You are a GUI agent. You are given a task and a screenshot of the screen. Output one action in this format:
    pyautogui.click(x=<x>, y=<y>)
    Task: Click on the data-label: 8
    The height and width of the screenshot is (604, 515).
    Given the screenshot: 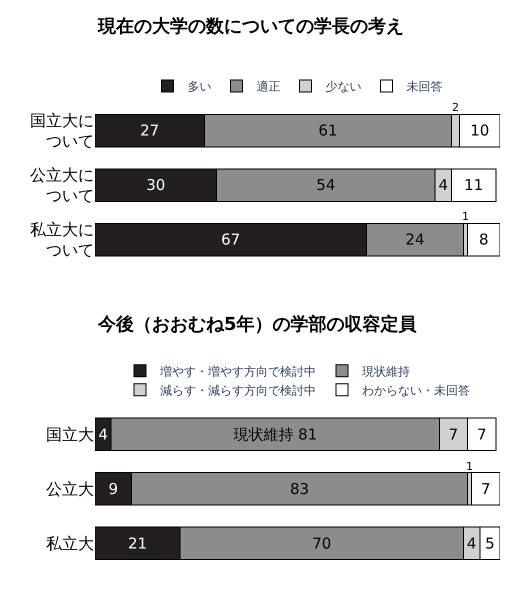 What is the action you would take?
    pyautogui.click(x=484, y=239)
    